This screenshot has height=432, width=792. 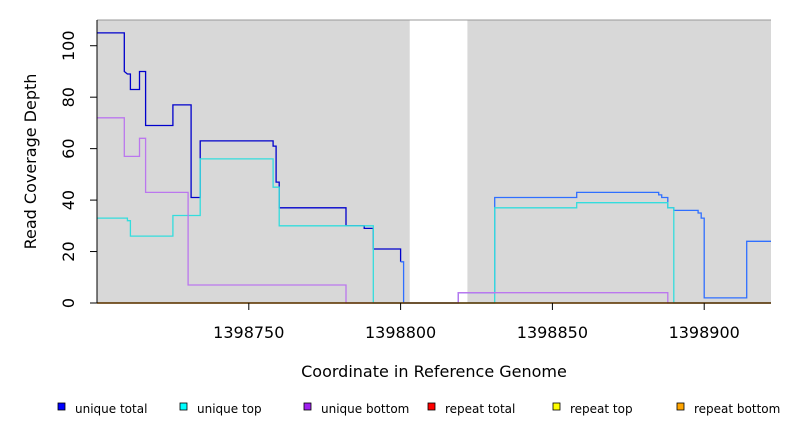 What do you see at coordinates (111, 409) in the screenshot?
I see `legend-label-unique-total: unique total` at bounding box center [111, 409].